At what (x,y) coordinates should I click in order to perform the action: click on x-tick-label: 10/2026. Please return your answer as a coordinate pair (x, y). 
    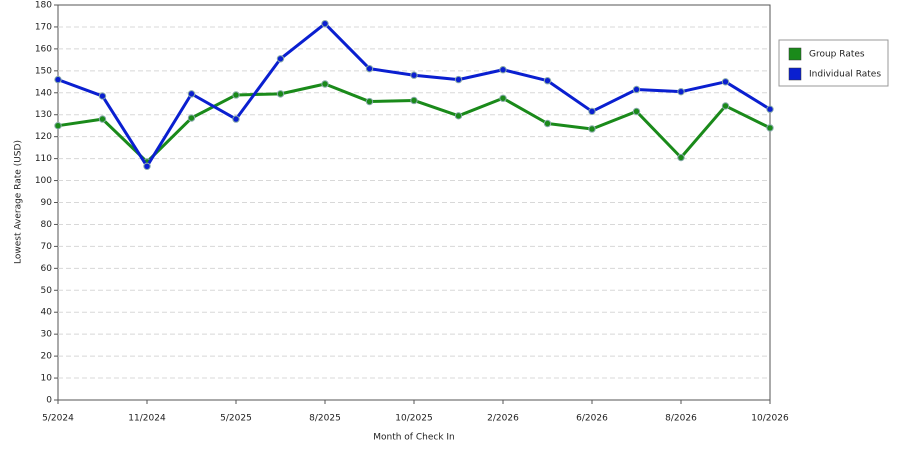
    Looking at the image, I should click on (770, 419).